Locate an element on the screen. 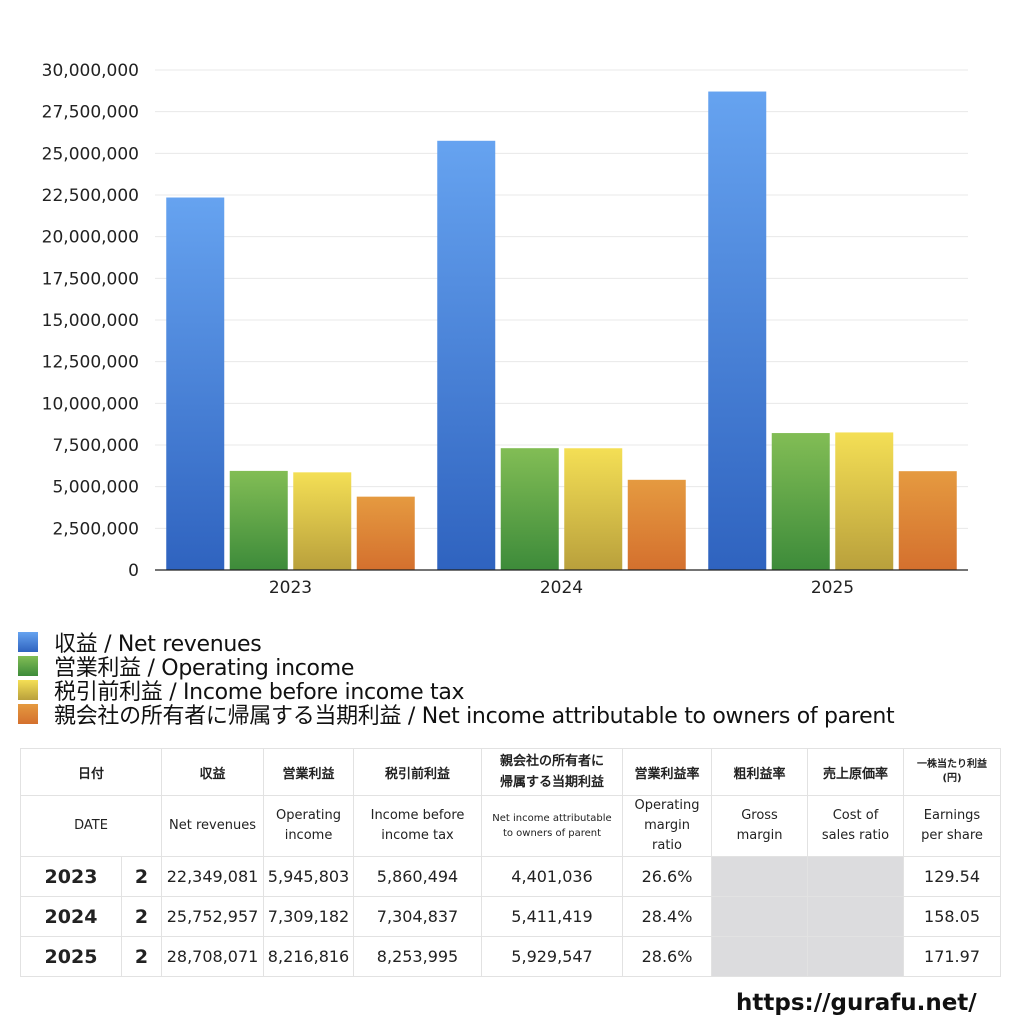 The image size is (1024, 1024). header-before-tax-en: Income before income tax is located at coordinates (418, 826).